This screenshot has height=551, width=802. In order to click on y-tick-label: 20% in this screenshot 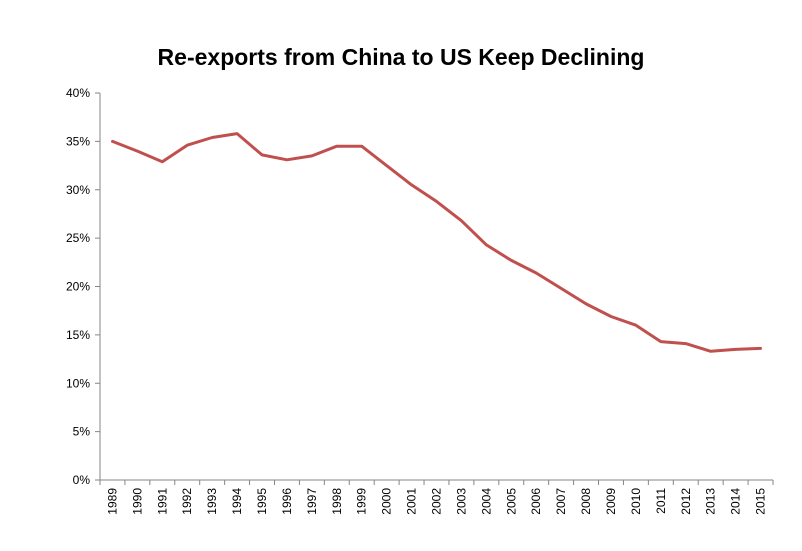, I will do `click(78, 287)`.